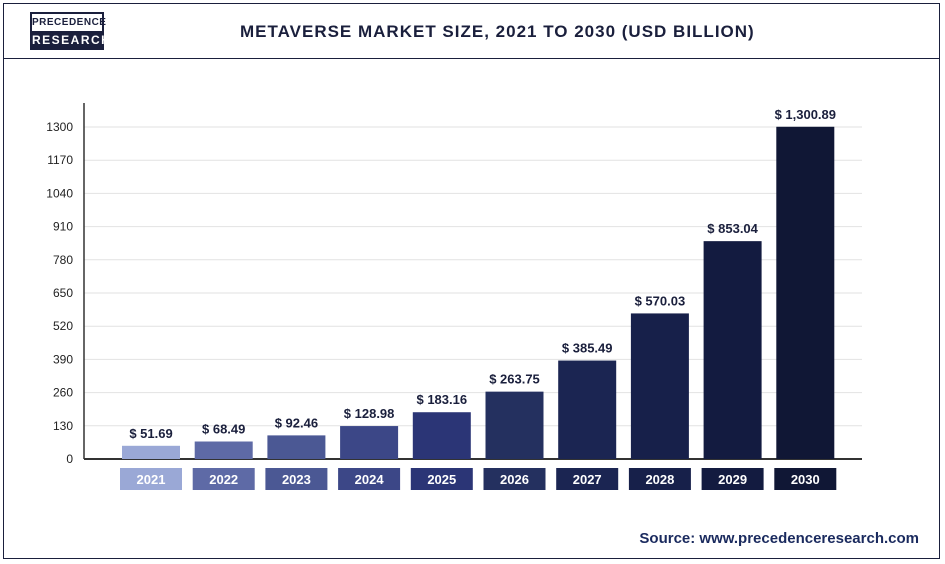  What do you see at coordinates (779, 538) in the screenshot?
I see `source-caption: Source: www.precedenceresearch.com` at bounding box center [779, 538].